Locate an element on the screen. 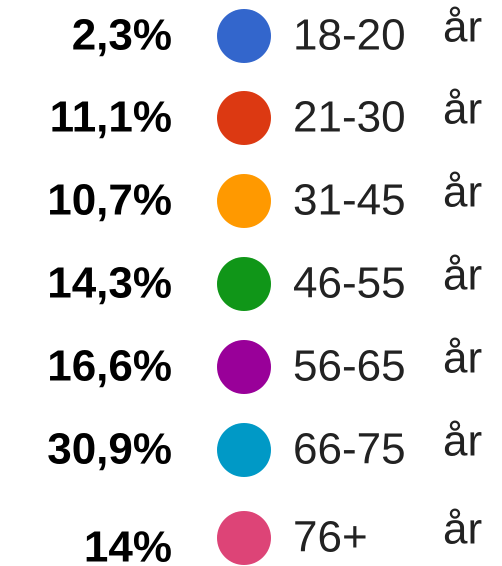 The image size is (502, 566). percent-label: 10,7% is located at coordinates (109, 200).